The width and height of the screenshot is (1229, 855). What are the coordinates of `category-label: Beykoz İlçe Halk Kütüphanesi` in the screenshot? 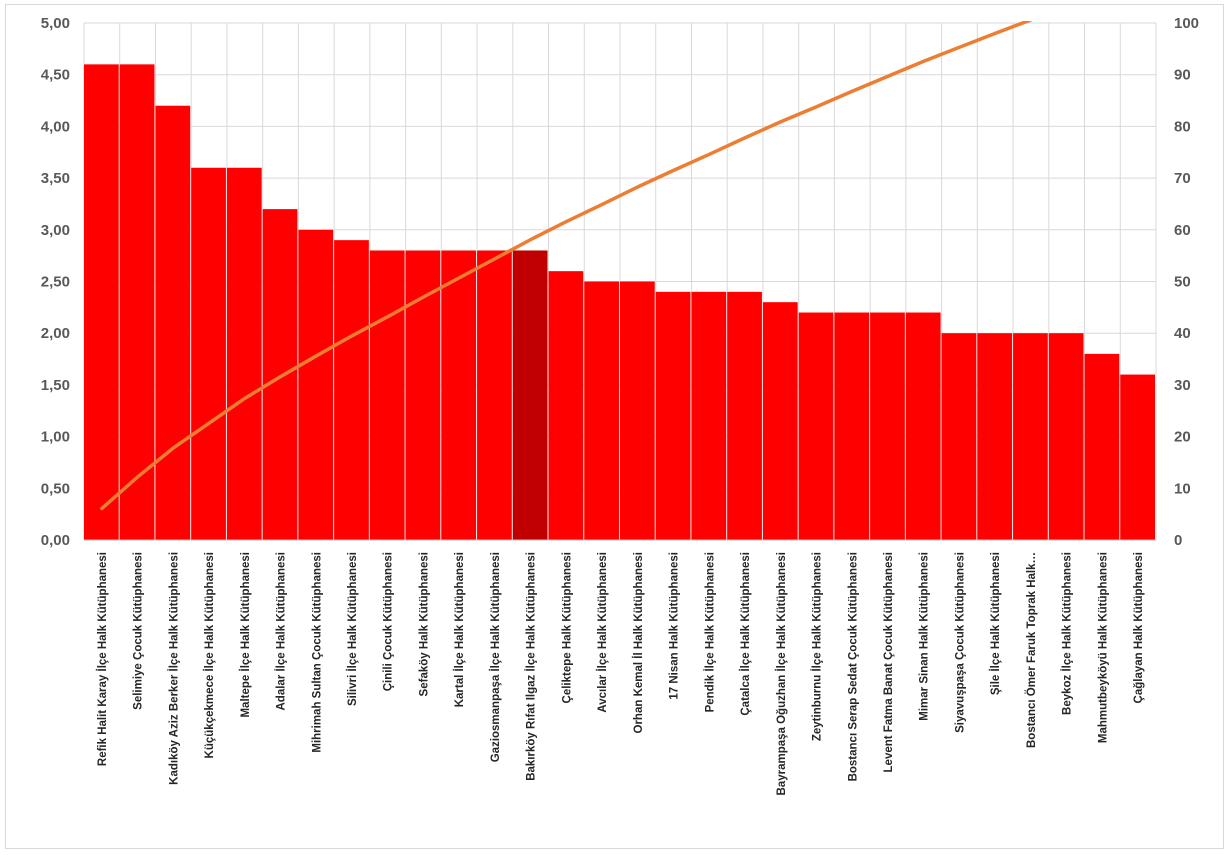 It's located at (1067, 633).